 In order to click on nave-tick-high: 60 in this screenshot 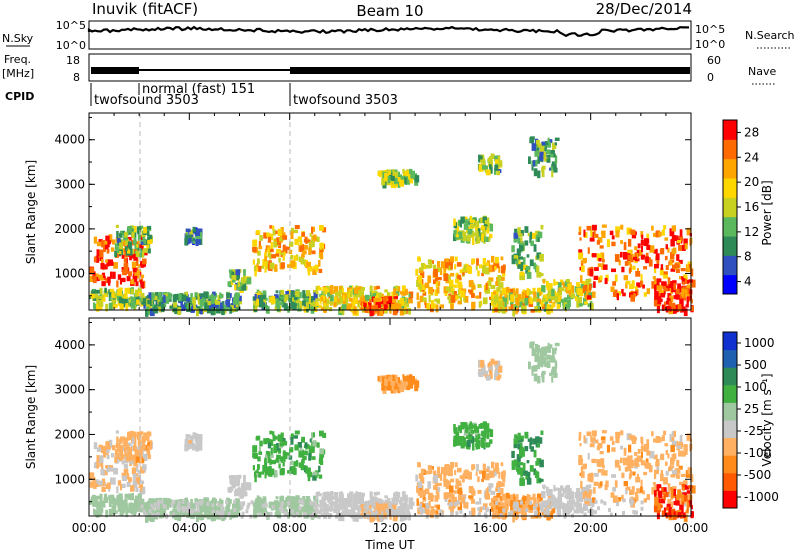, I will do `click(714, 60)`.